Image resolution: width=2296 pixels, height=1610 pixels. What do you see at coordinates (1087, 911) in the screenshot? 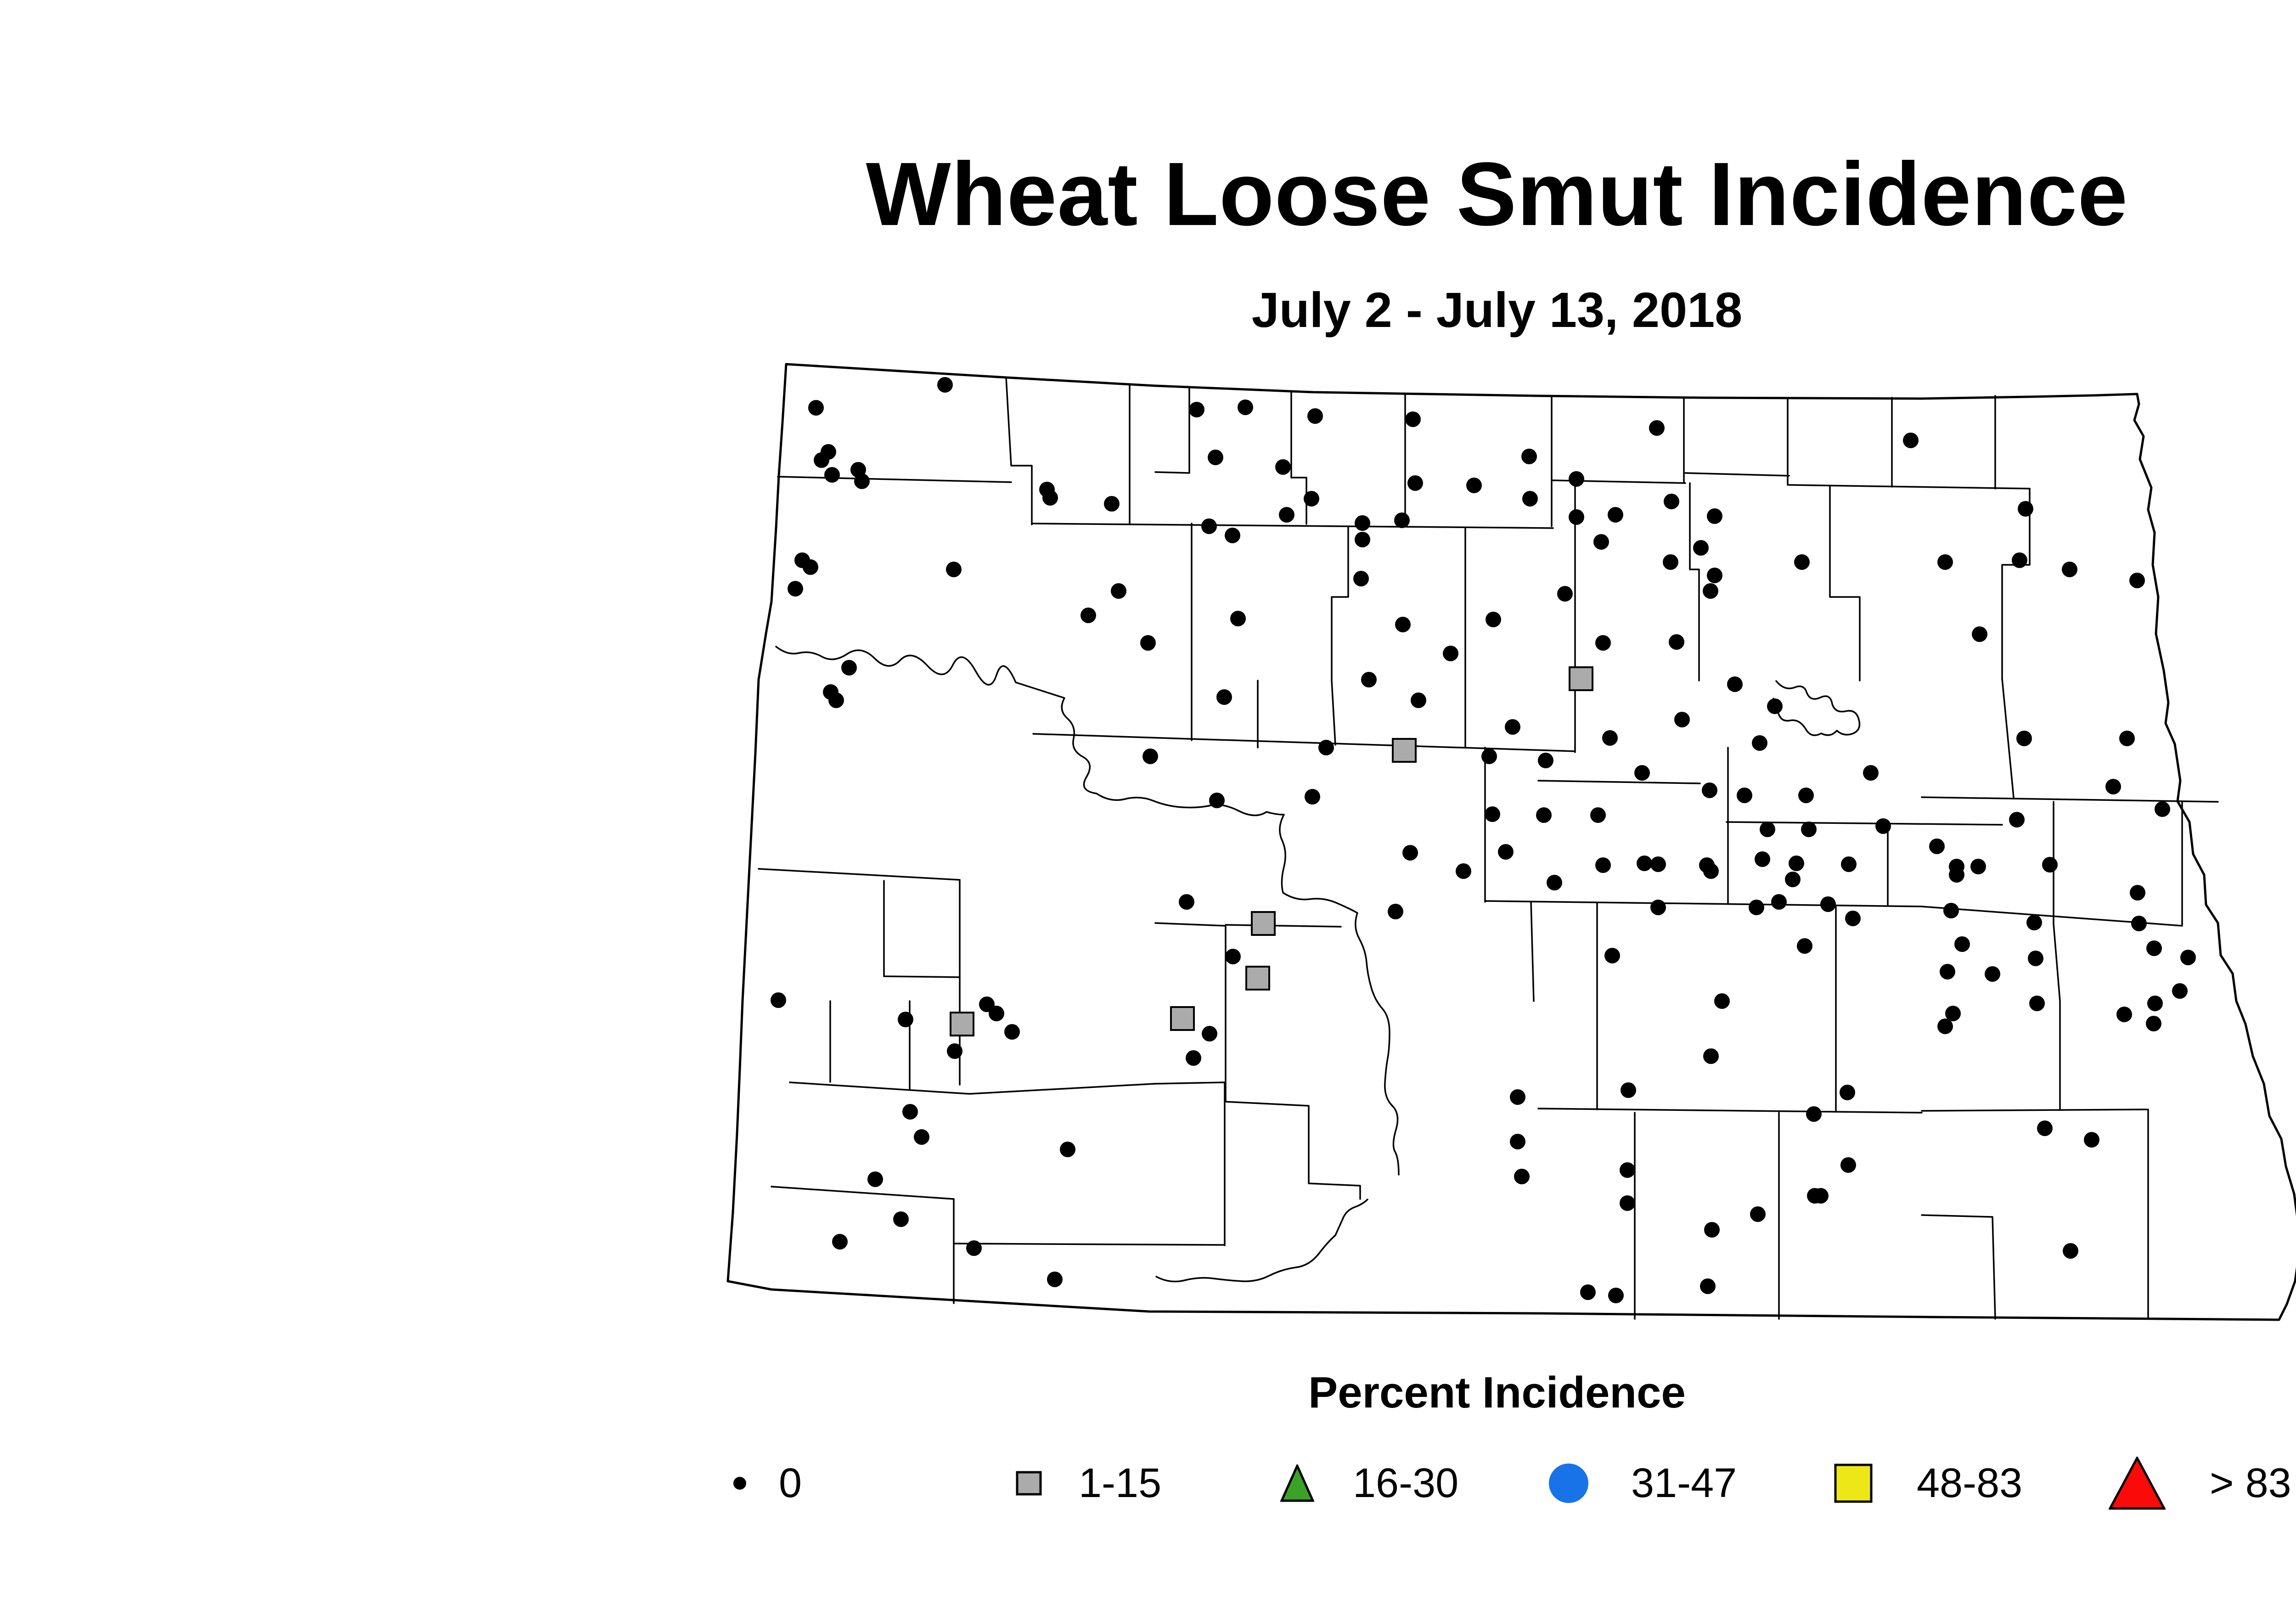
I see `missouri-river` at bounding box center [1087, 911].